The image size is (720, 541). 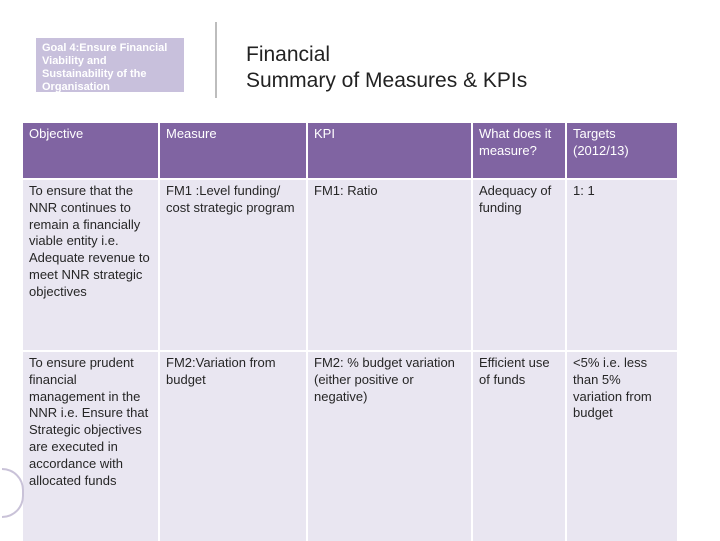 I want to click on goal-line: Viability and, so click(x=74, y=61).